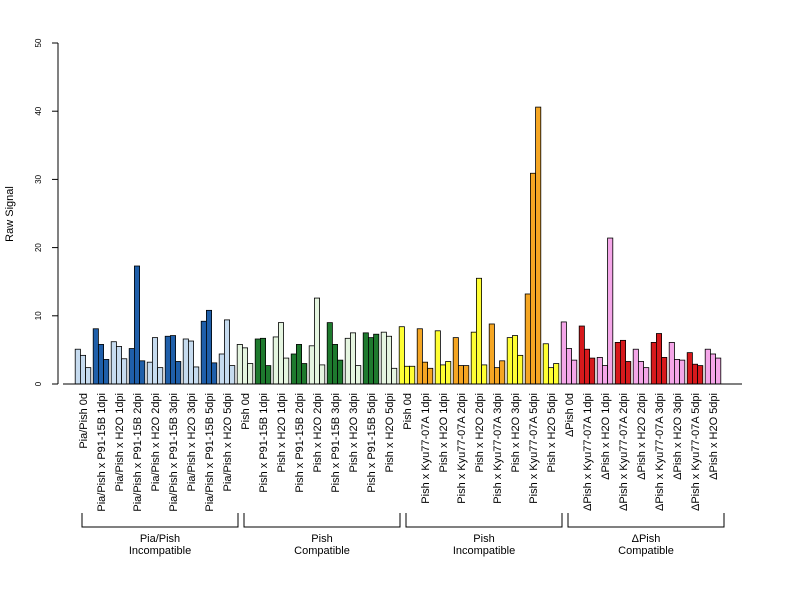 The width and height of the screenshot is (800, 600). Describe the element at coordinates (660, 452) in the screenshot. I see `category-label: ΔPish x Kyu77-07A 3dpi` at that location.